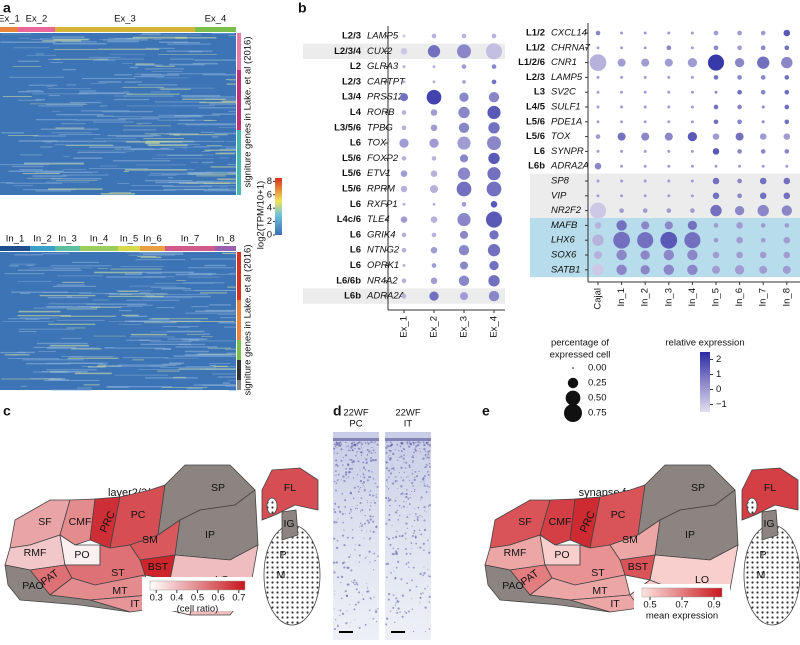  Describe the element at coordinates (176, 598) in the screenshot. I see `legend-tick-label: 0.4` at that location.